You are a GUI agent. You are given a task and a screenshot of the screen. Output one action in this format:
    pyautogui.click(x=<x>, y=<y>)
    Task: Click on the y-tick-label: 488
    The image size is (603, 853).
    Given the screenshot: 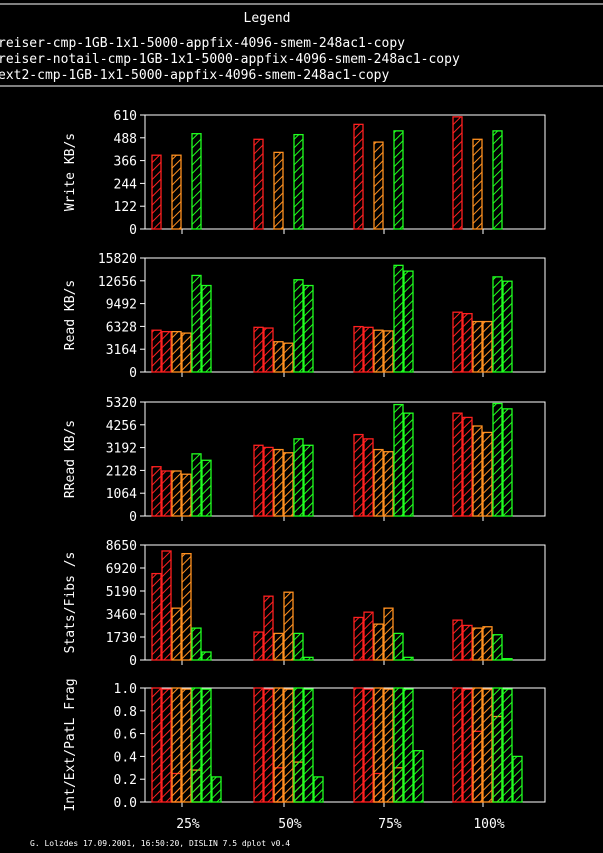 What is the action you would take?
    pyautogui.click(x=125, y=139)
    